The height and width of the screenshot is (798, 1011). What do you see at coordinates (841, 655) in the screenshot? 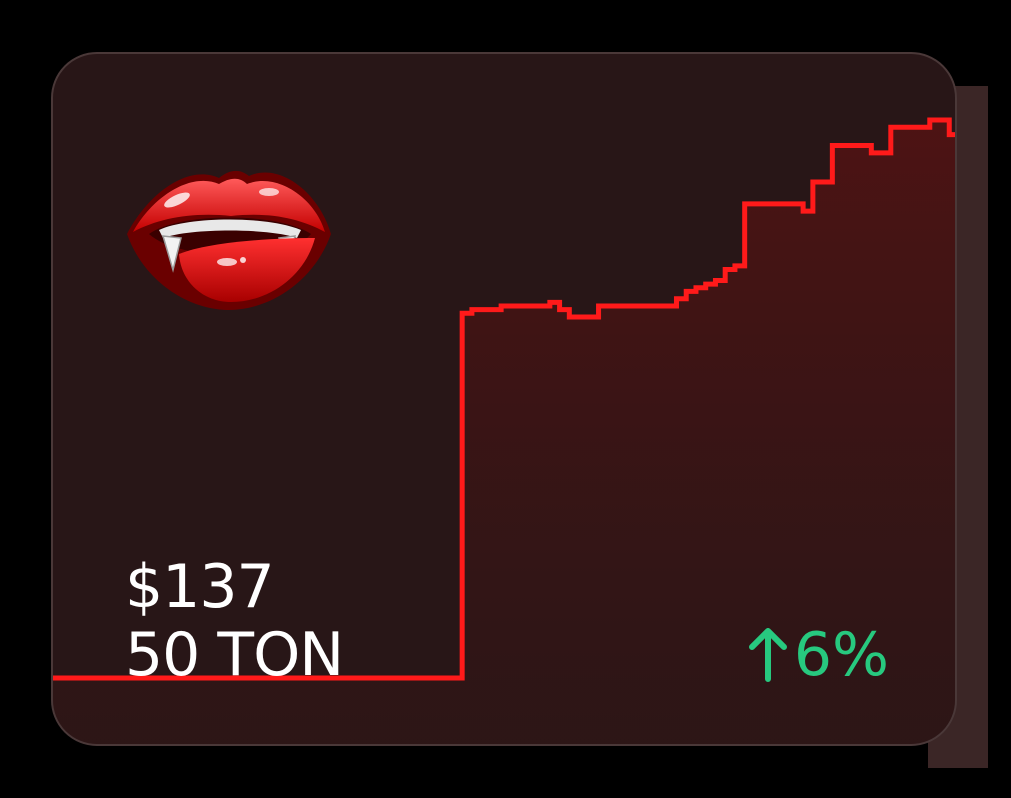
I see `price-change-value: 6%` at bounding box center [841, 655].